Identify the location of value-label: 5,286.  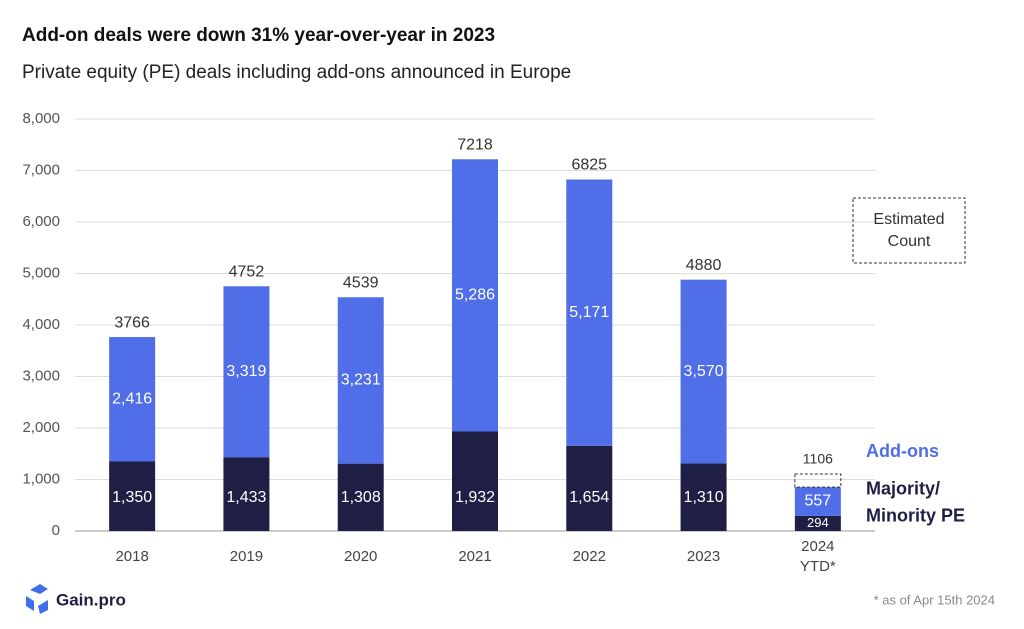
(475, 295).